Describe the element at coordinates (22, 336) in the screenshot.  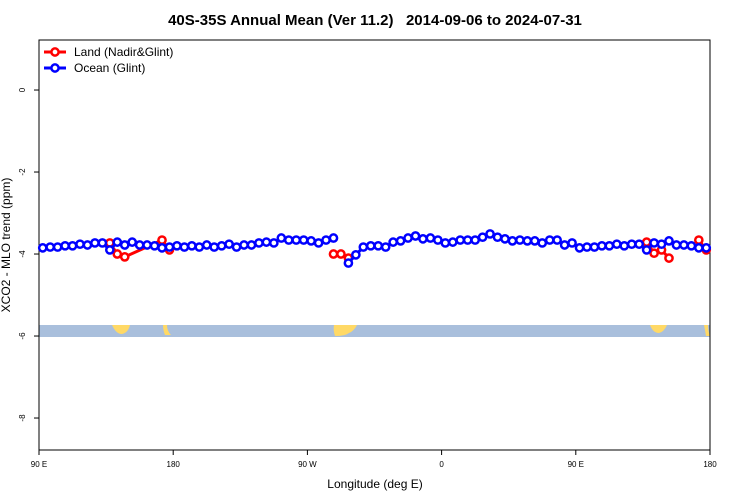
I see `y-tick-label: -6` at that location.